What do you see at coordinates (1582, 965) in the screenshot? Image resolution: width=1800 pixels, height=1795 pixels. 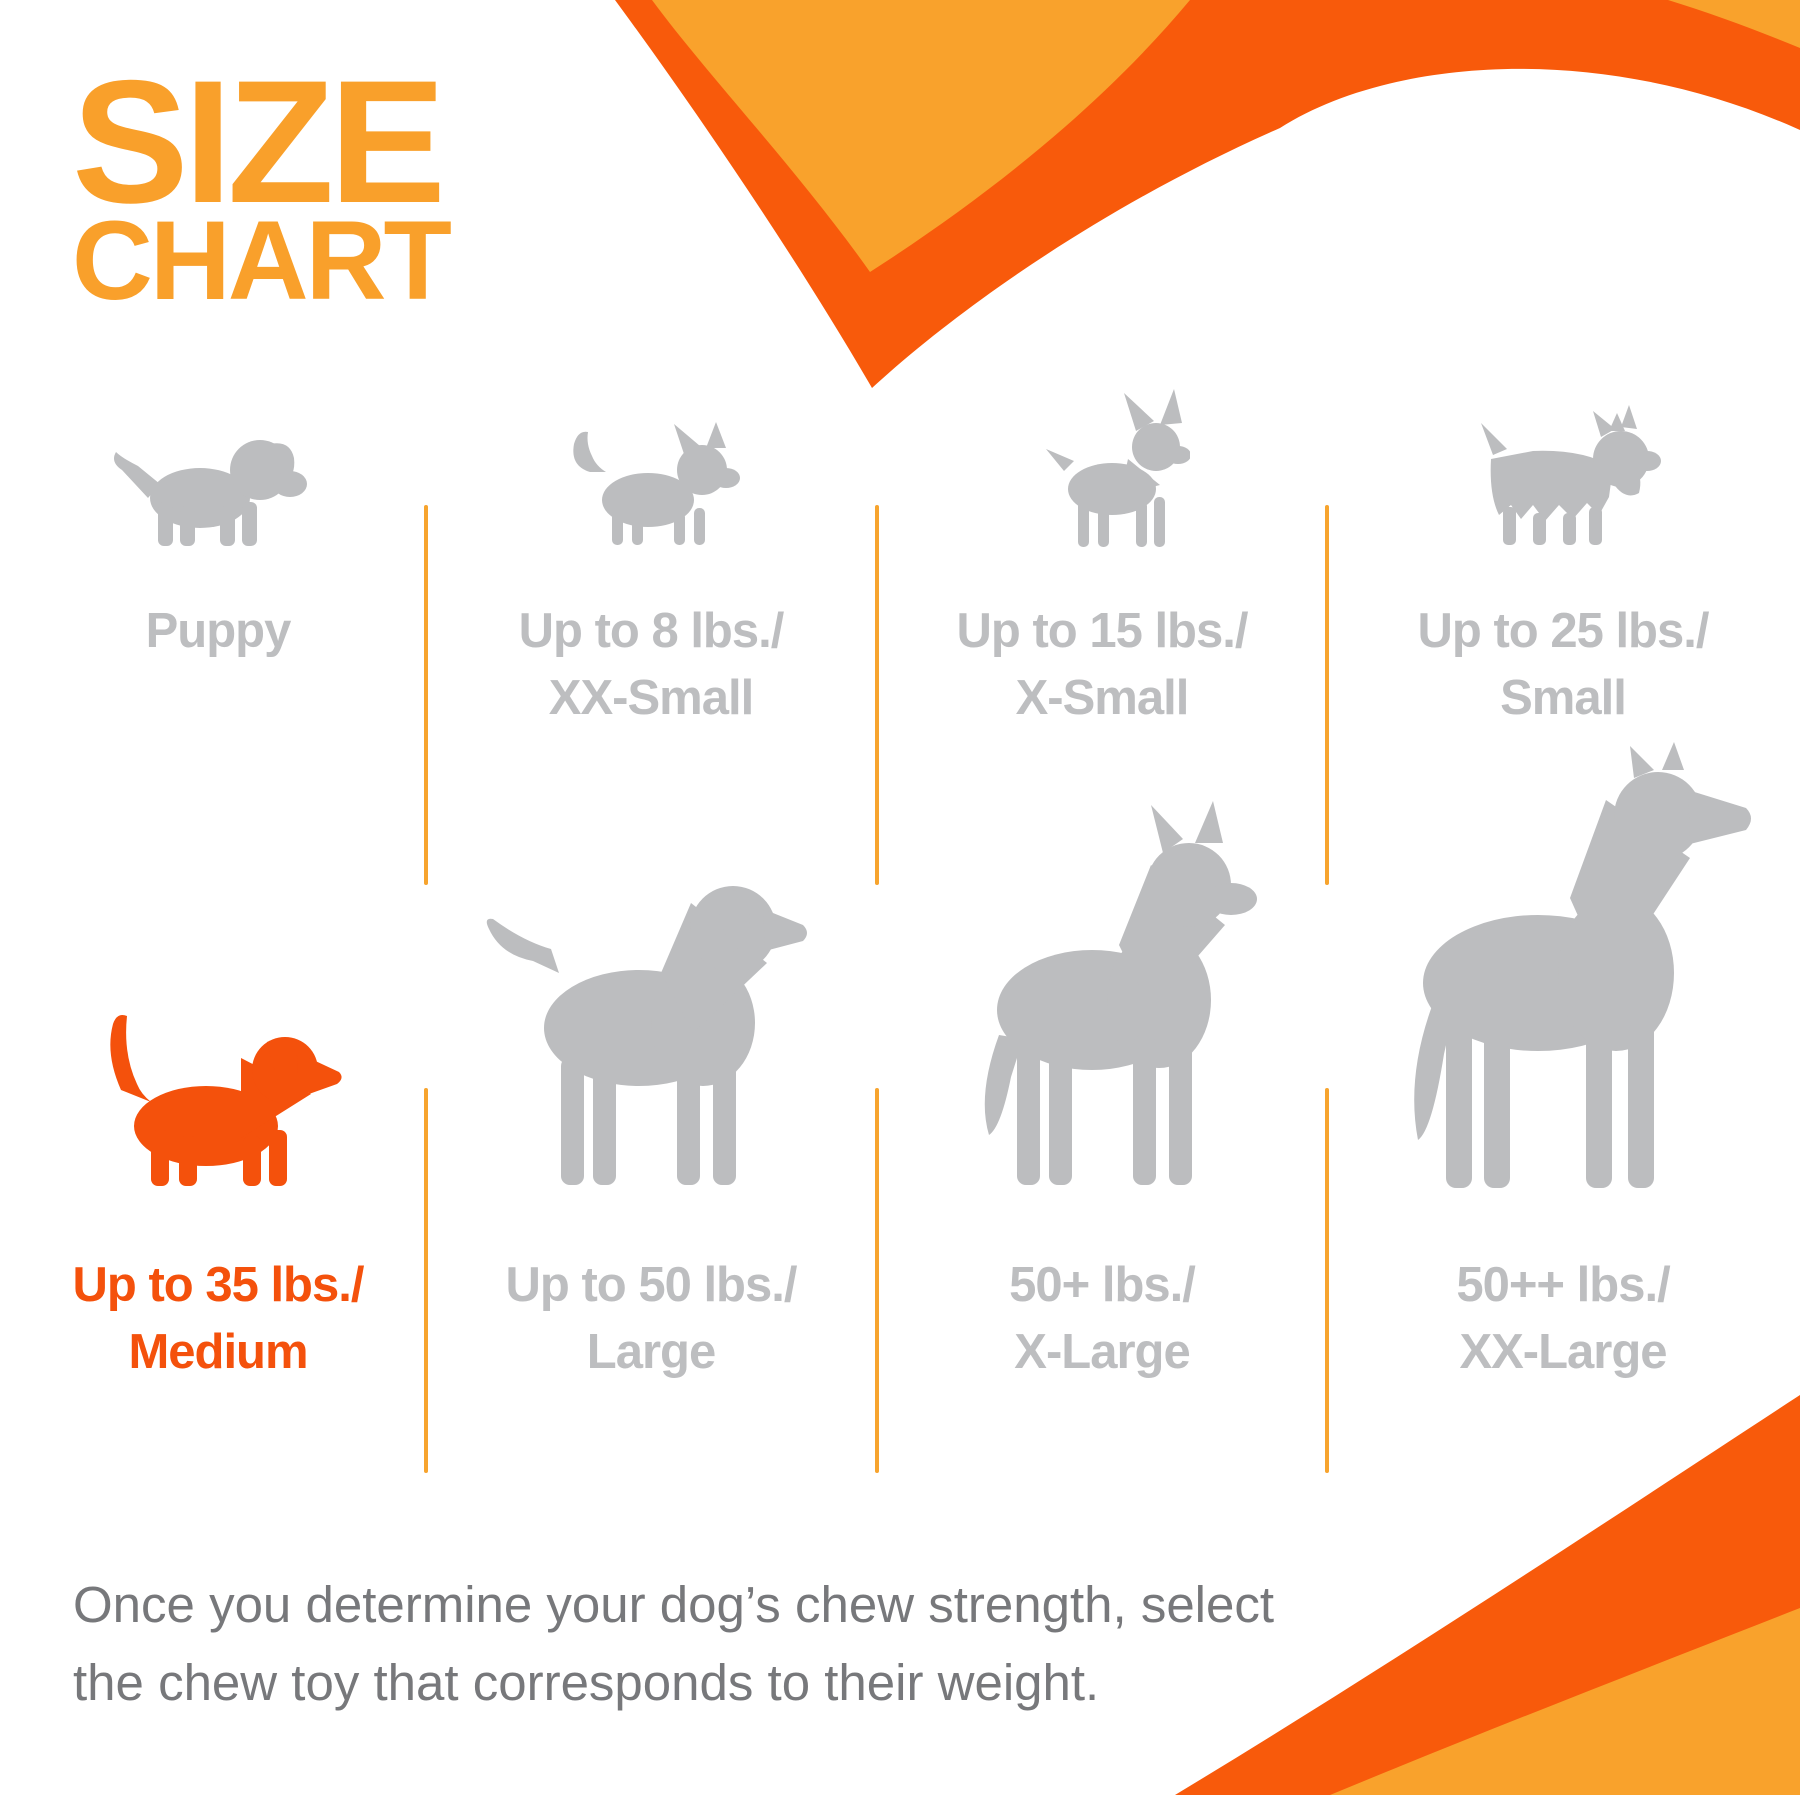 I see `great-dane-icon` at bounding box center [1582, 965].